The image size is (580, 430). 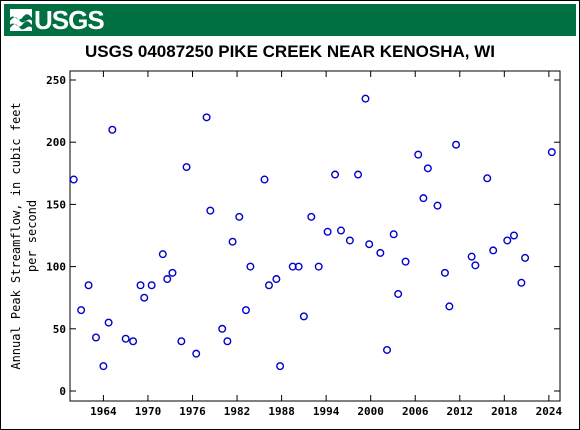 What do you see at coordinates (16, 235) in the screenshot?
I see `y-axis-title-line1: Annual Peak Streamflow, in cubic feet` at bounding box center [16, 235].